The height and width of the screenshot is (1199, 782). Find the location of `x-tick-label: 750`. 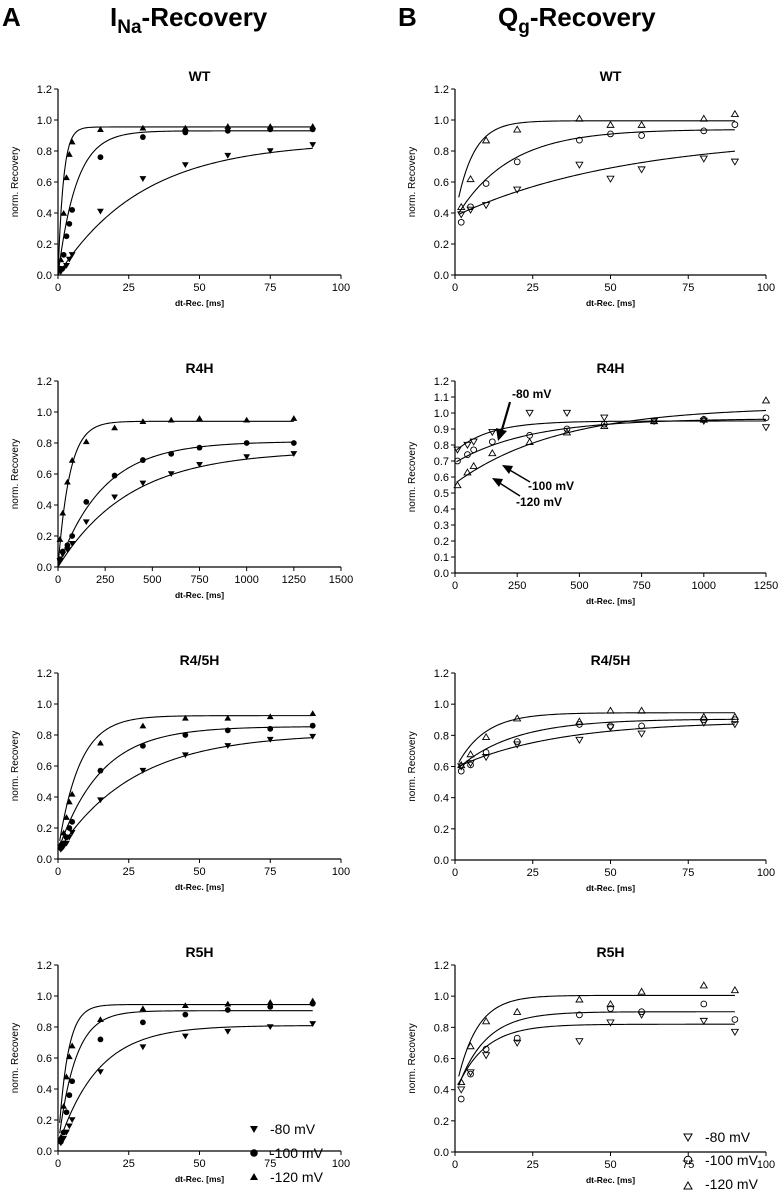

x-tick-label: 750 is located at coordinates (199, 580).